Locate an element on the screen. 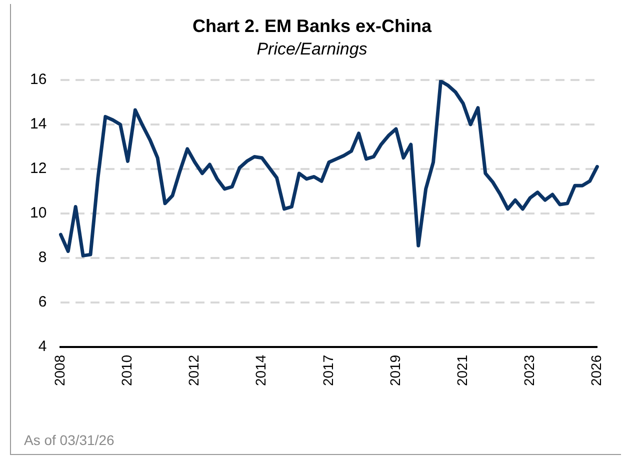 The width and height of the screenshot is (626, 458). chart-title: Chart 2. EM Banks ex-China is located at coordinates (312, 26).